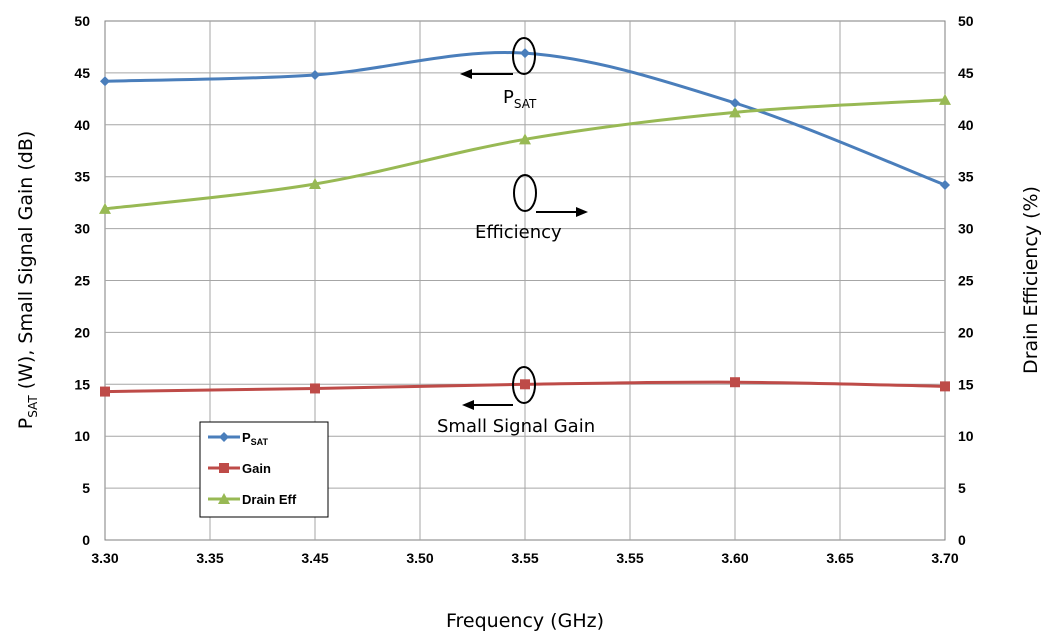 This screenshot has width=1050, height=636. I want to click on efficiency-annotation: Efficiency, so click(531, 208).